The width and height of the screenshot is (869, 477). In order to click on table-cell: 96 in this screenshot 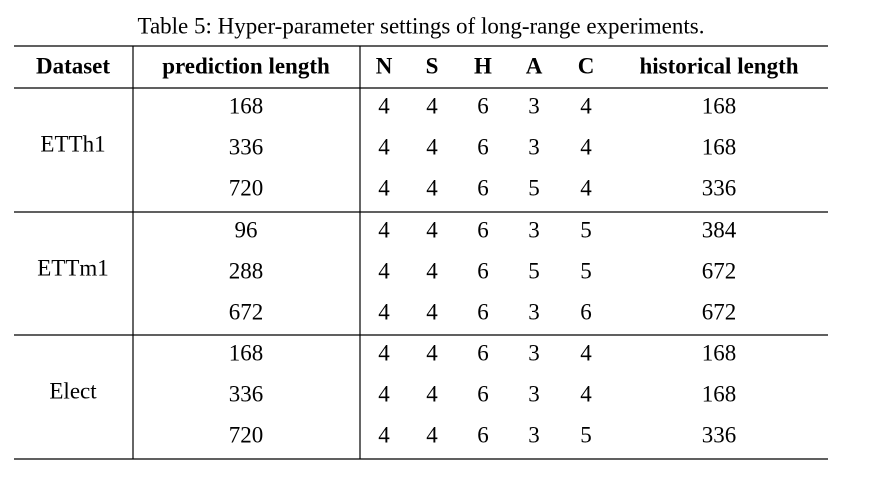, I will do `click(246, 229)`.